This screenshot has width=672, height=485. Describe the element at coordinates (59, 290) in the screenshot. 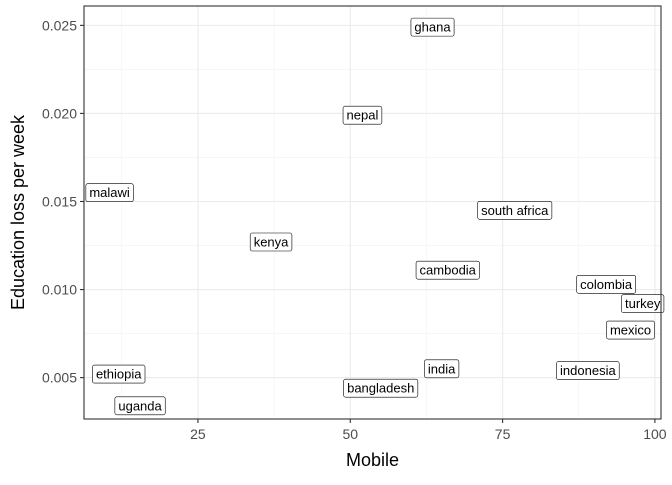

I see `y-tick-label: 0.010` at that location.